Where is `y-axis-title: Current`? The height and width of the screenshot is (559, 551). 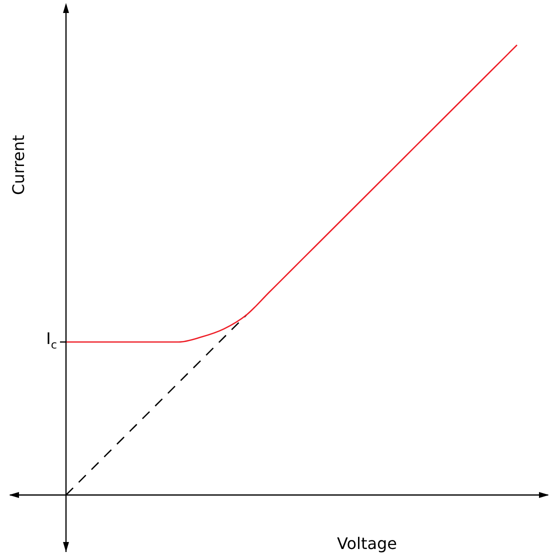
y-axis-title: Current is located at coordinates (18, 165).